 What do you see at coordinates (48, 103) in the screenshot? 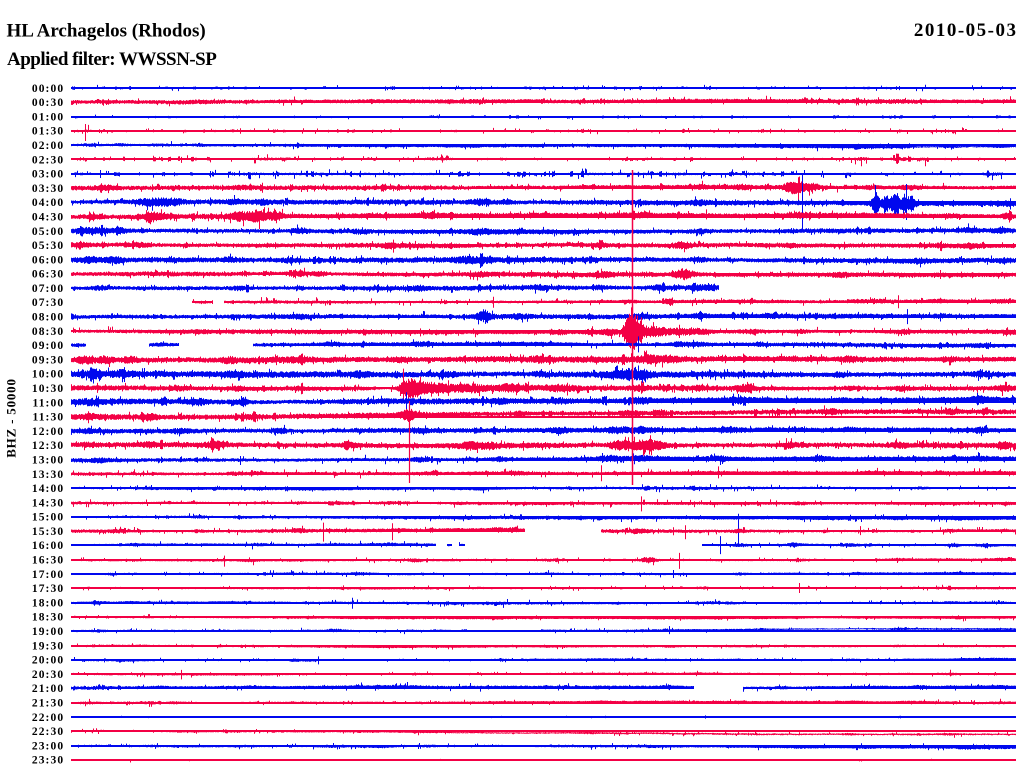
I see `svg-text: 00:30` at bounding box center [48, 103].